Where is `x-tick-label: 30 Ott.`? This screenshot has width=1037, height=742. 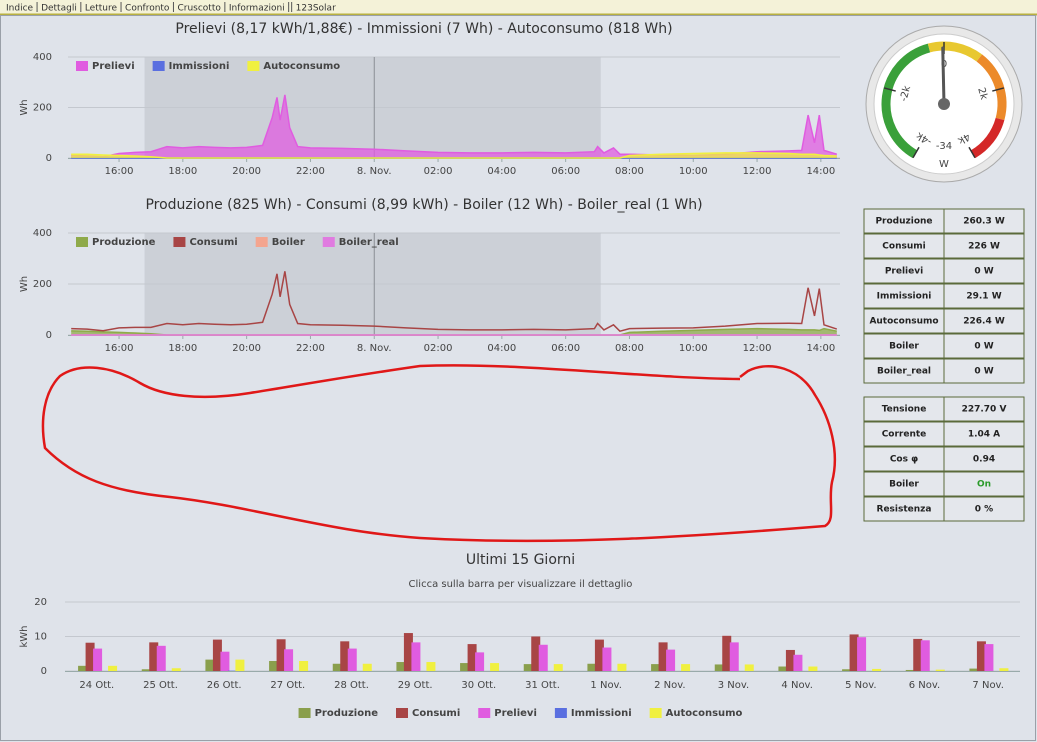
x-tick-label: 30 Ott. is located at coordinates (478, 685).